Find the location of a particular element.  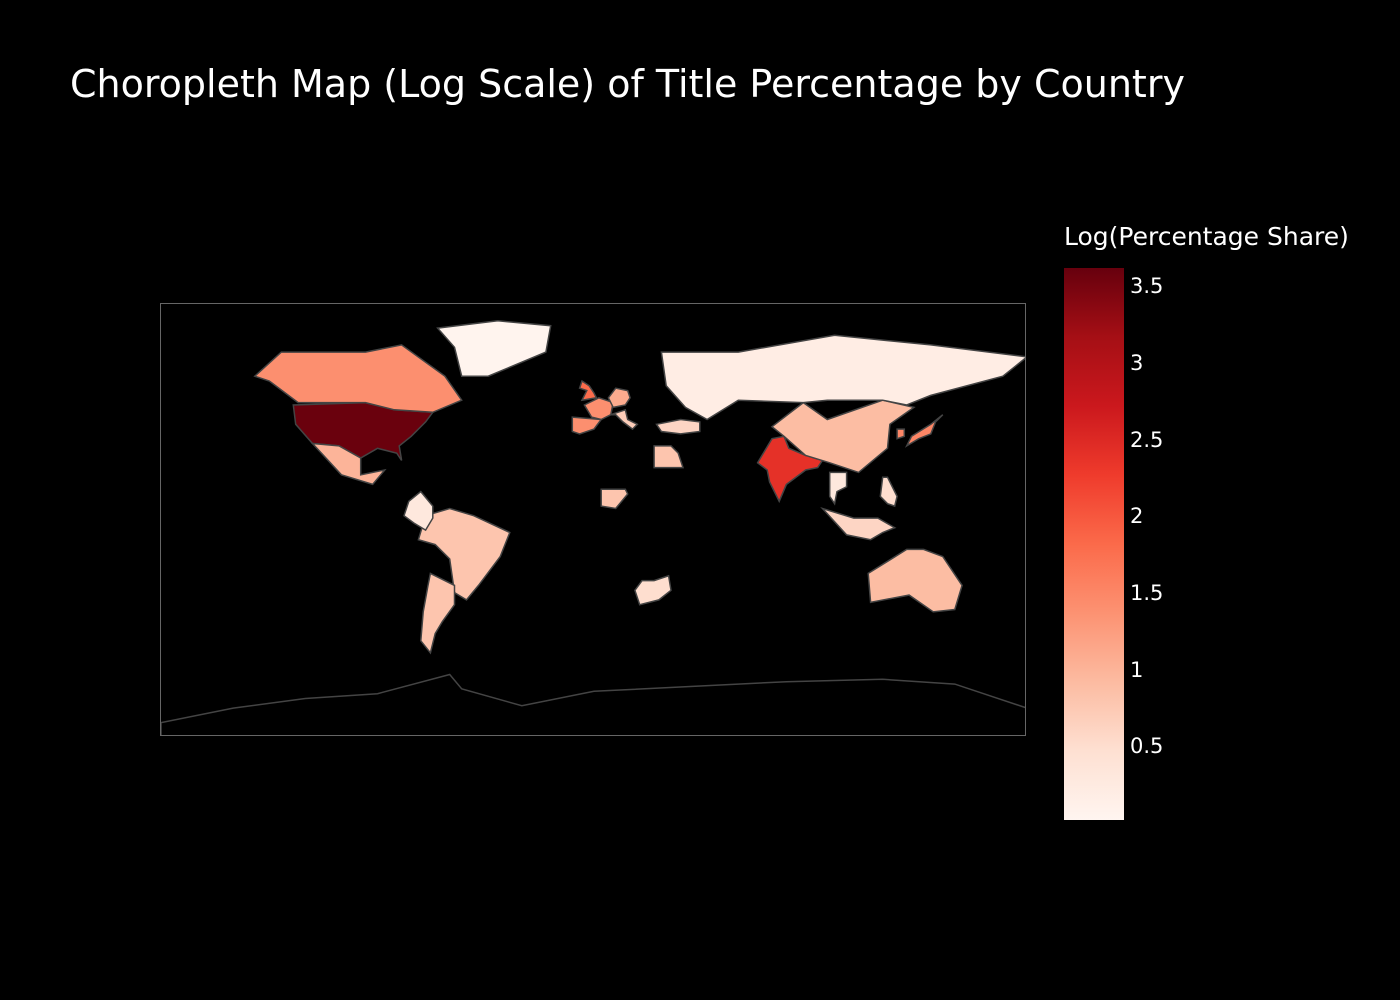

region-spain is located at coordinates (587, 425).